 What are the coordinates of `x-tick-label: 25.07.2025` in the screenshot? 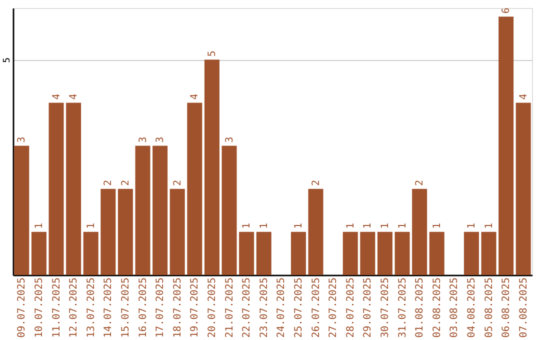 It's located at (298, 308).